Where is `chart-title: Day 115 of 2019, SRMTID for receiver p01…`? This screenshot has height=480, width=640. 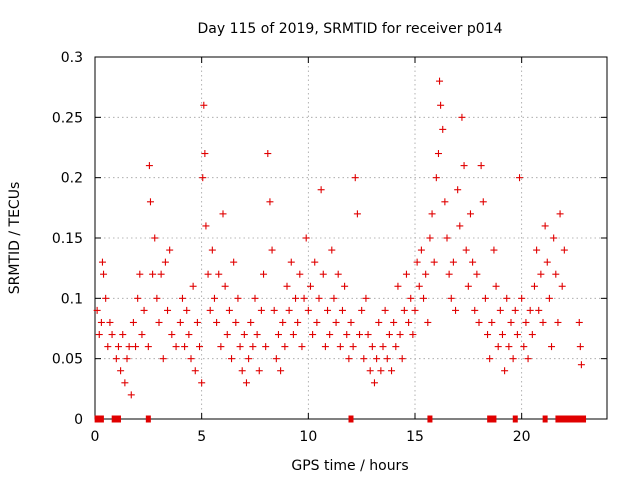
chart-title: Day 115 of 2019, SRMTID for receiver p01… is located at coordinates (349, 29).